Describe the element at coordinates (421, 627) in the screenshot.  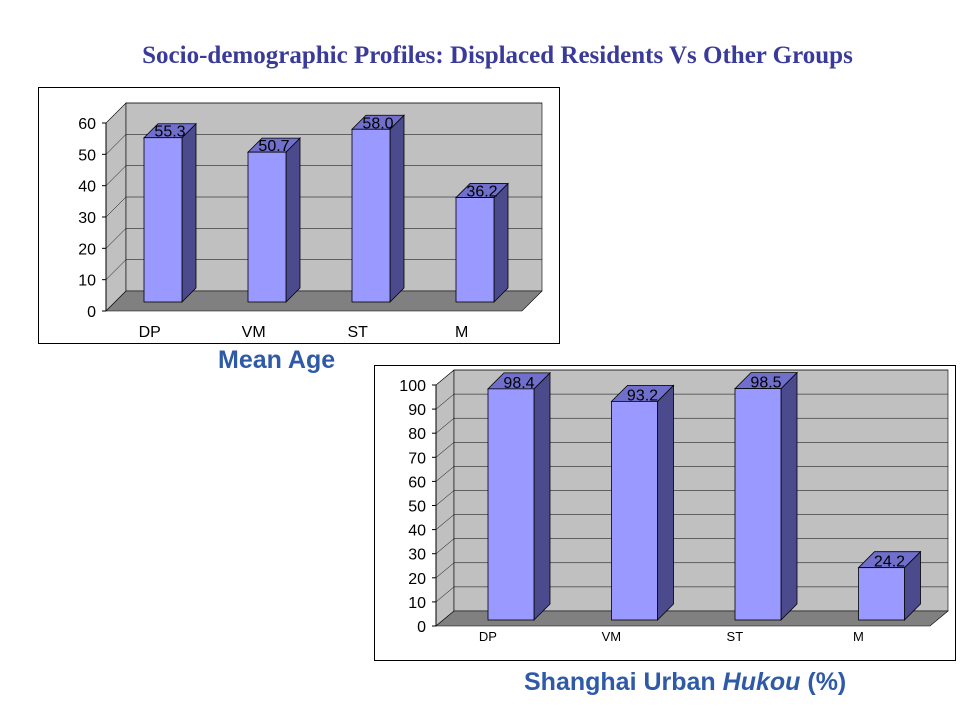
I see `hukou-y-tick-label: 0` at that location.